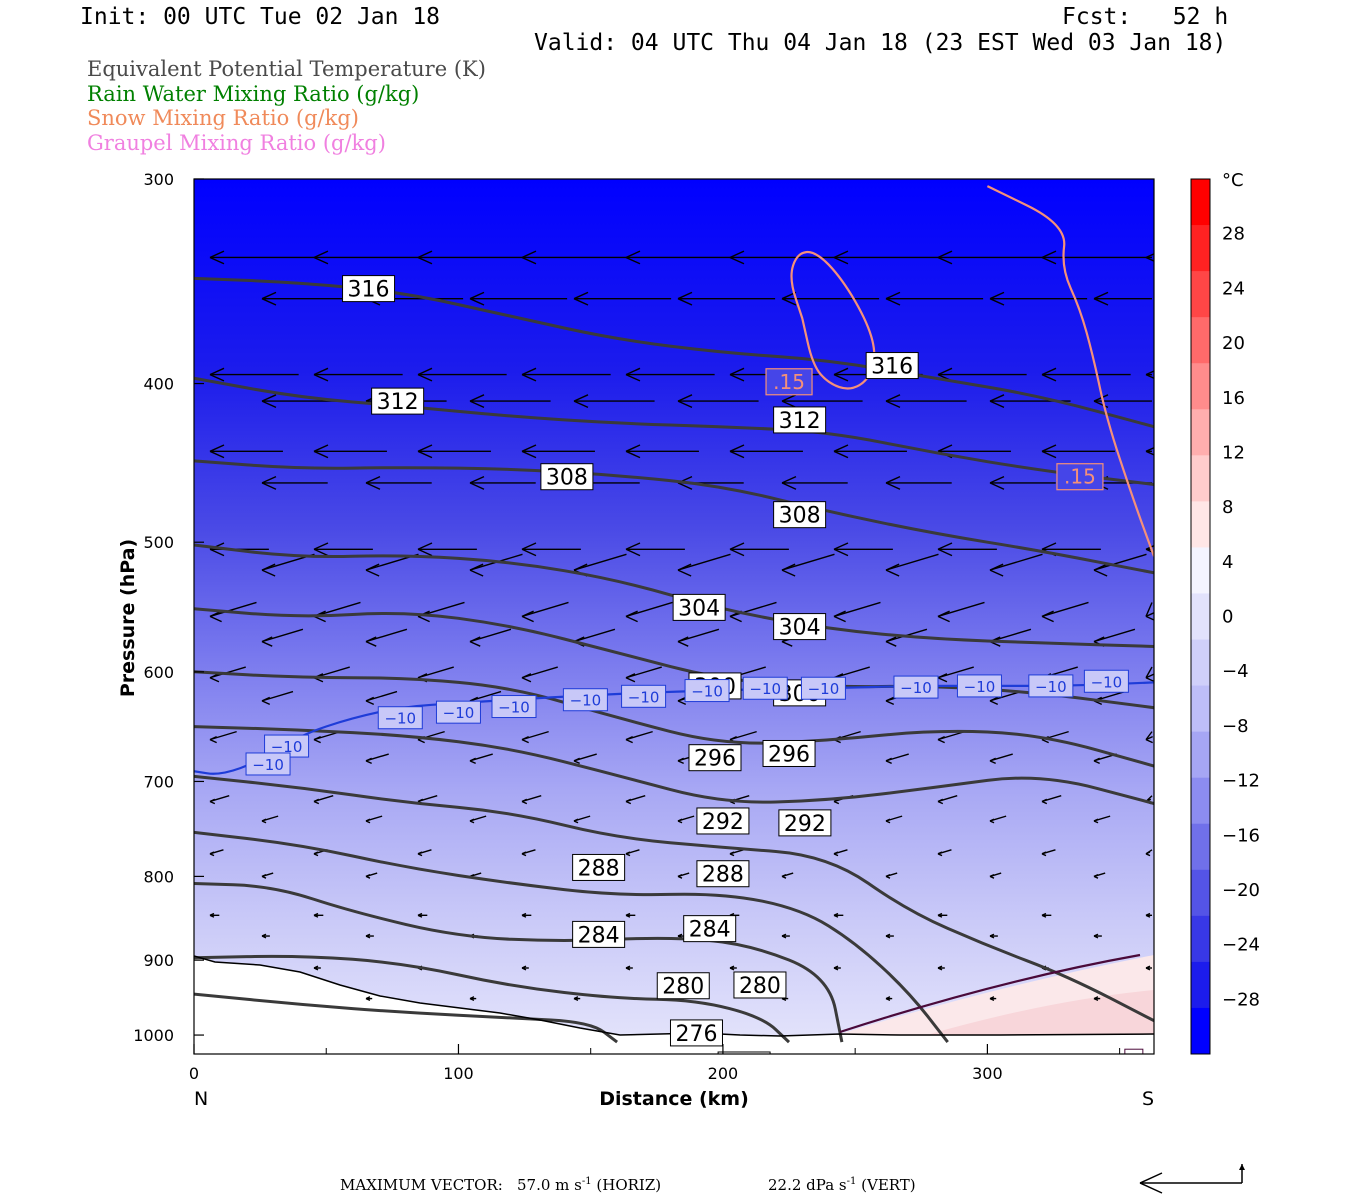 This screenshot has width=1350, height=1200. Describe the element at coordinates (158, 876) in the screenshot. I see `y-tick-label: 800` at that location.